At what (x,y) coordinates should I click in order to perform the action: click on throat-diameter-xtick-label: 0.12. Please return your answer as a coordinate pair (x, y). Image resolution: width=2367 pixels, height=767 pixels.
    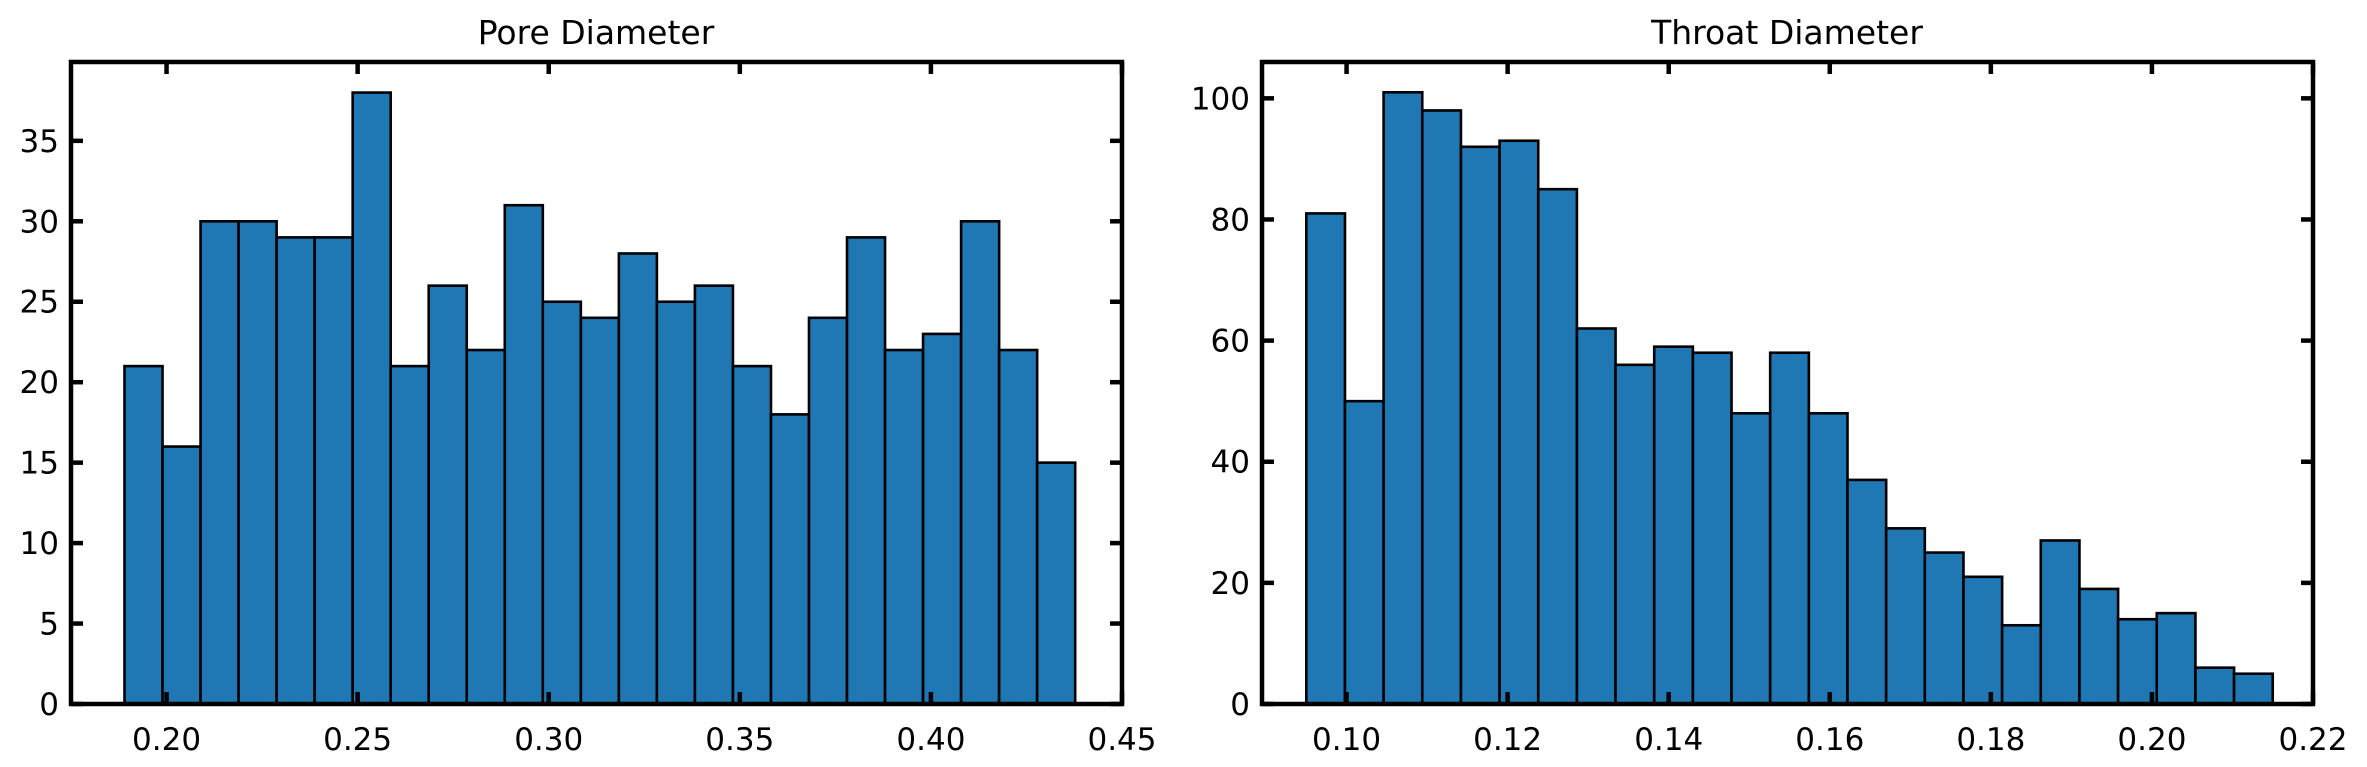
    Looking at the image, I should click on (1507, 740).